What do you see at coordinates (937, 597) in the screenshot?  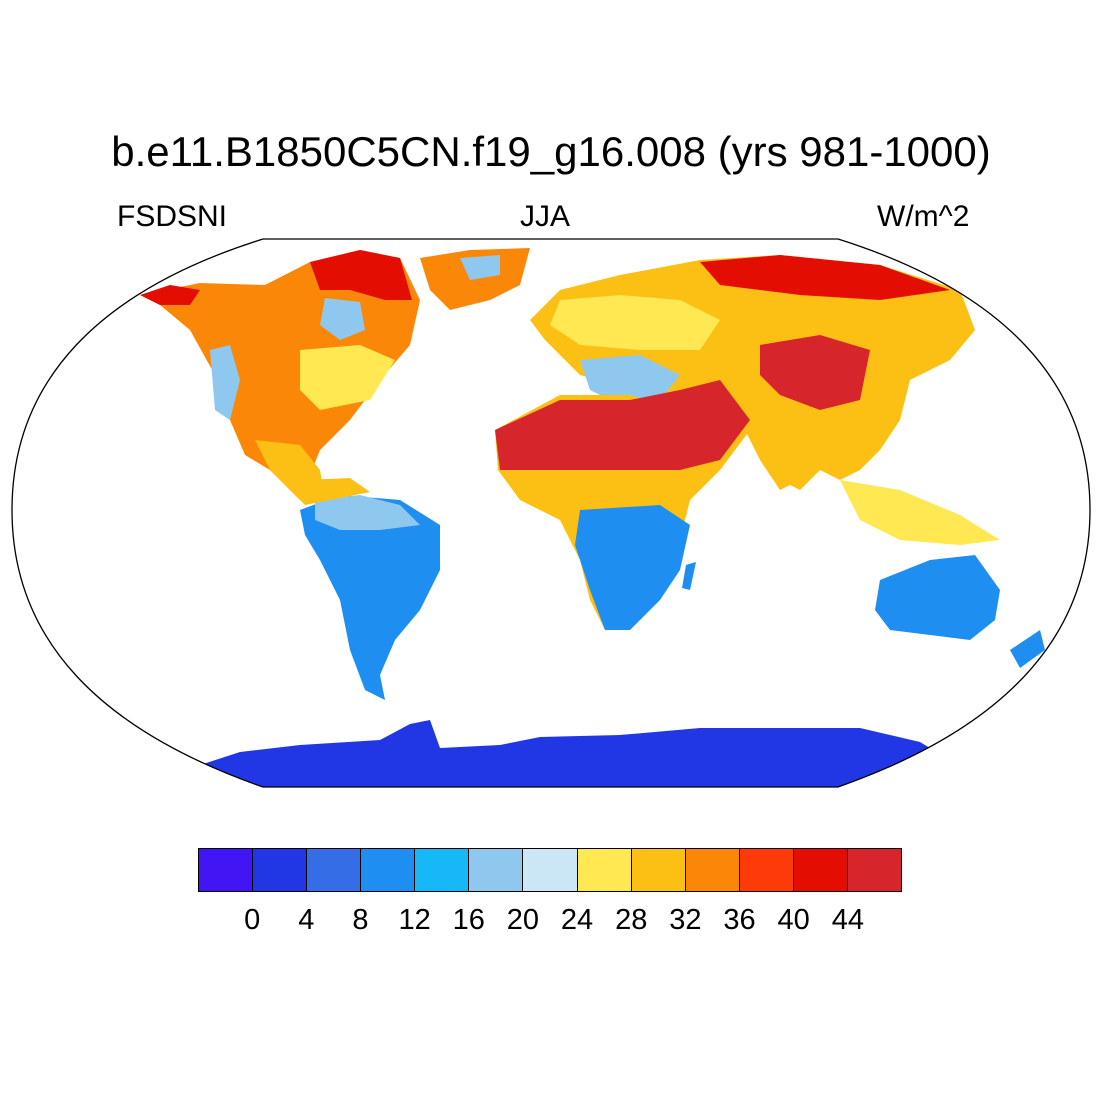 I see `australia-region` at bounding box center [937, 597].